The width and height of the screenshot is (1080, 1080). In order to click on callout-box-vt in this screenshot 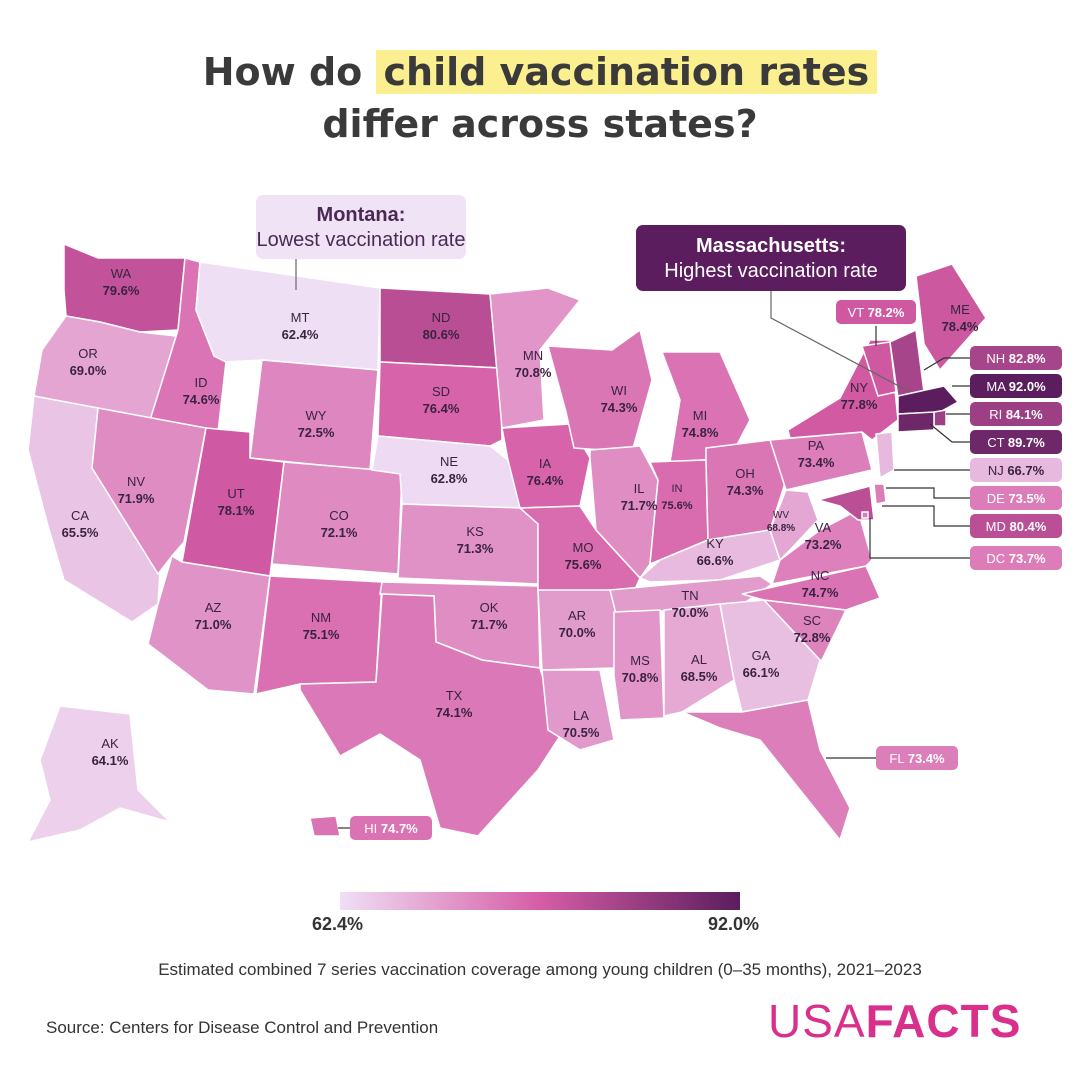, I will do `click(876, 312)`.